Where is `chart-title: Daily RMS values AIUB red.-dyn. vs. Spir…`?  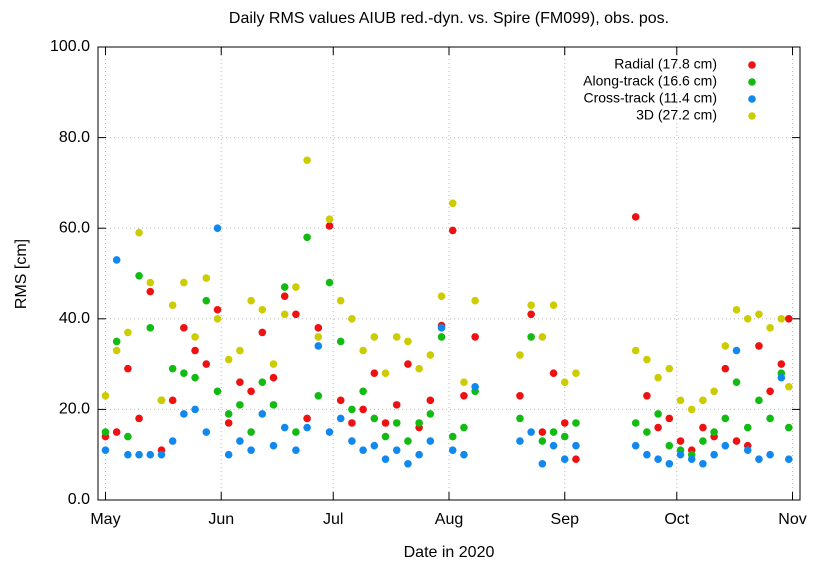
chart-title: Daily RMS values AIUB red.-dyn. vs. Spir… is located at coordinates (449, 18).